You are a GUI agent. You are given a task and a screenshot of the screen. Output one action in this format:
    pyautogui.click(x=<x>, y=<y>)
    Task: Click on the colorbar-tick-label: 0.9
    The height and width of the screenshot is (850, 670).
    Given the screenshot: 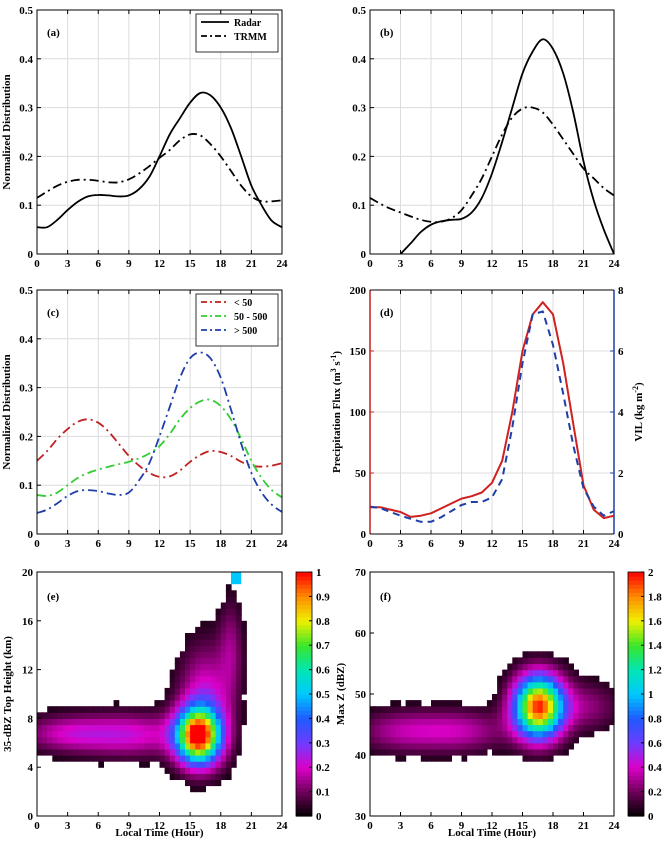 What is the action you would take?
    pyautogui.click(x=323, y=597)
    